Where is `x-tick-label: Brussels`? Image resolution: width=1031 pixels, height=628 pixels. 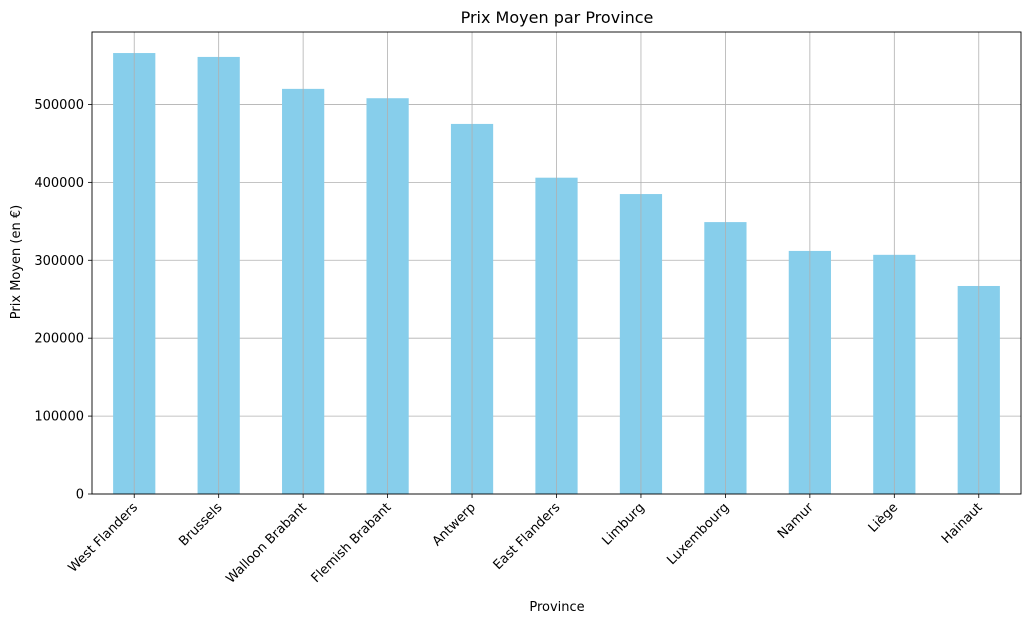 x-tick-label: Brussels is located at coordinates (200, 524).